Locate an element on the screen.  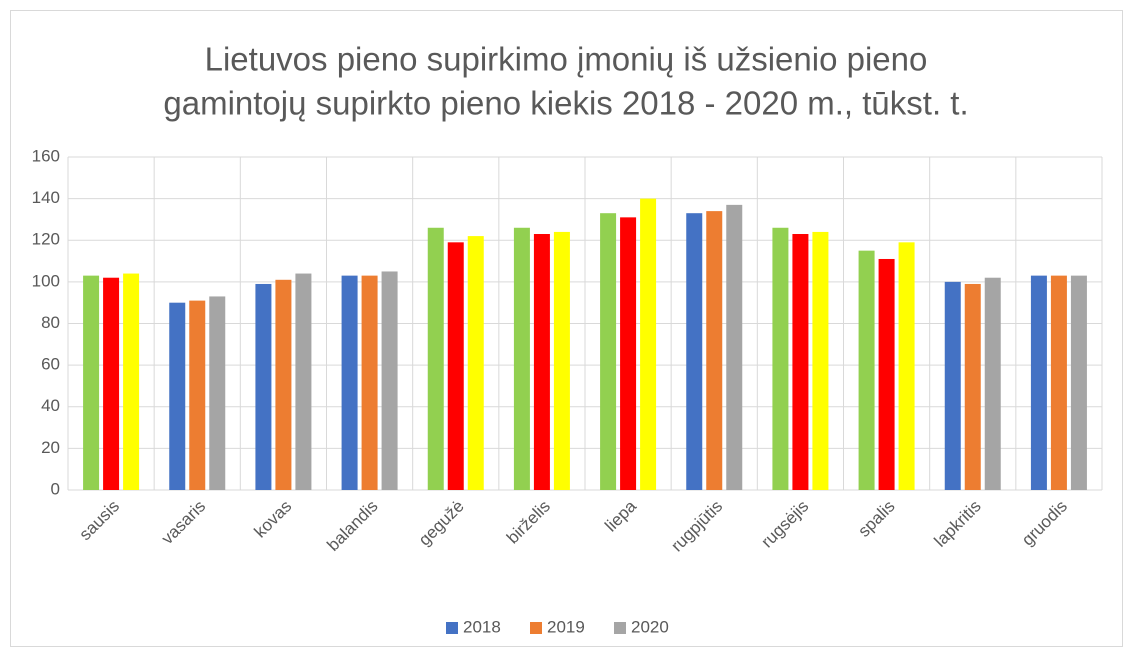
y-tick-label: 120 is located at coordinates (46, 239).